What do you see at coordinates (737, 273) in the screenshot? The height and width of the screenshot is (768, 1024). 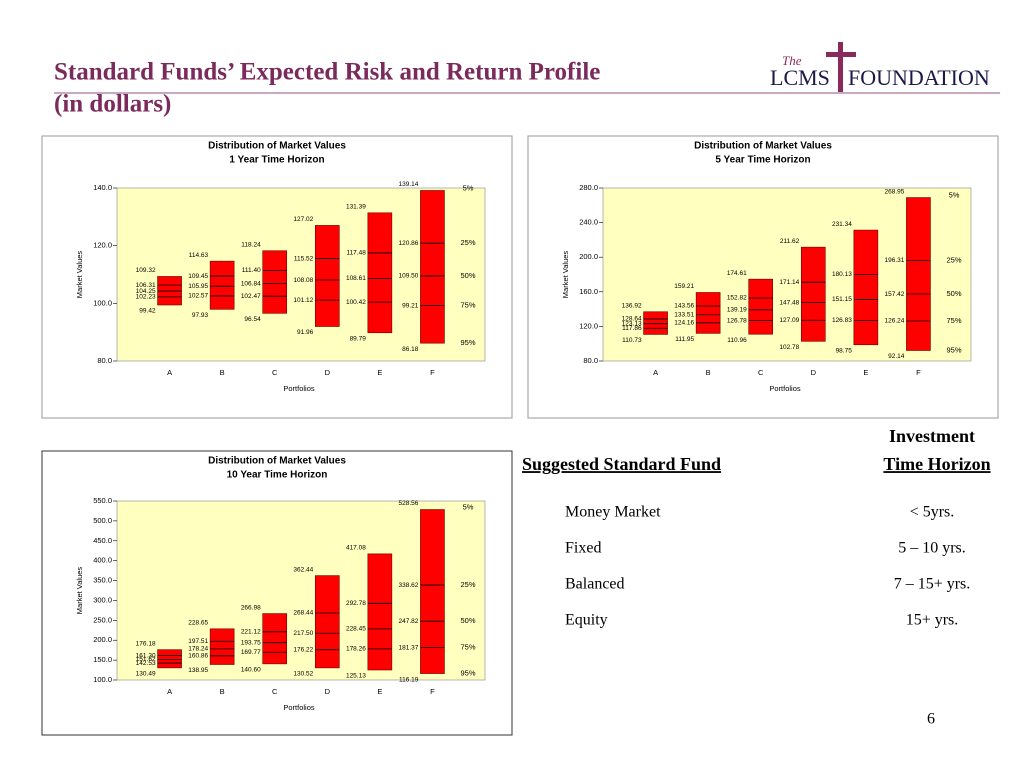 I see `value-label: 174.61` at bounding box center [737, 273].